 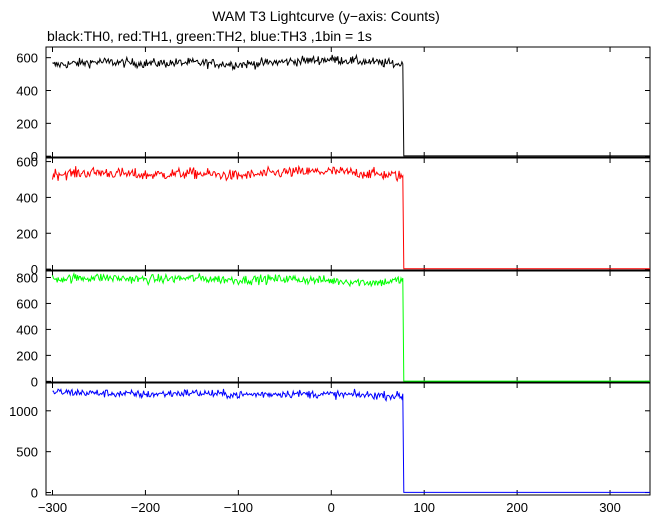 What do you see at coordinates (331, 507) in the screenshot?
I see `x-tick-label: 0` at bounding box center [331, 507].